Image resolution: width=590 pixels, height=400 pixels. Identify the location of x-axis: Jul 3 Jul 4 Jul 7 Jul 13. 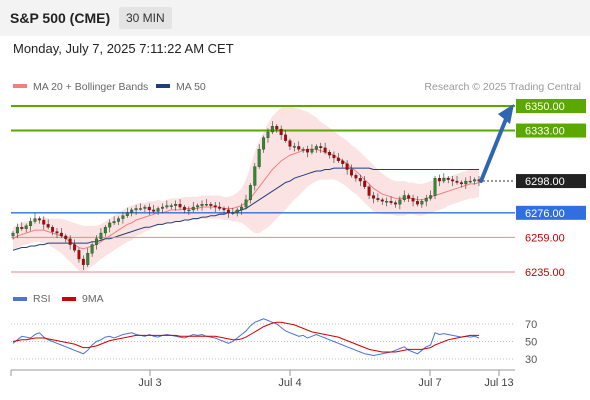
(262, 379).